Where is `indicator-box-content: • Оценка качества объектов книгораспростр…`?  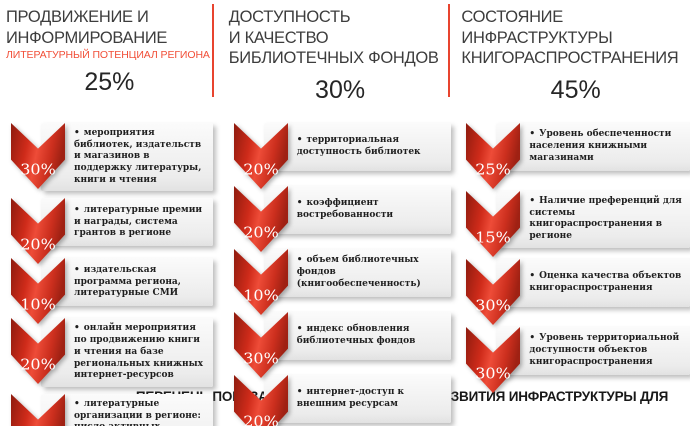
indicator-box-content: • Оценка качества объектов книгораспростр… is located at coordinates (606, 282).